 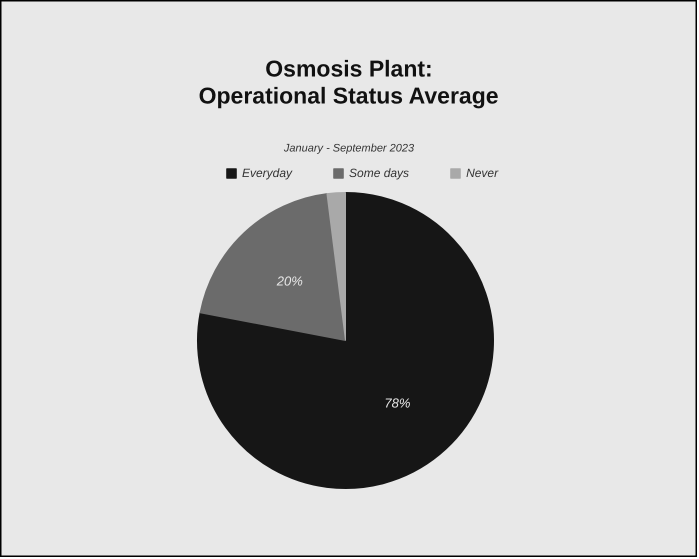 What do you see at coordinates (349, 148) in the screenshot?
I see `chart-subtitle: January - September 2023` at bounding box center [349, 148].